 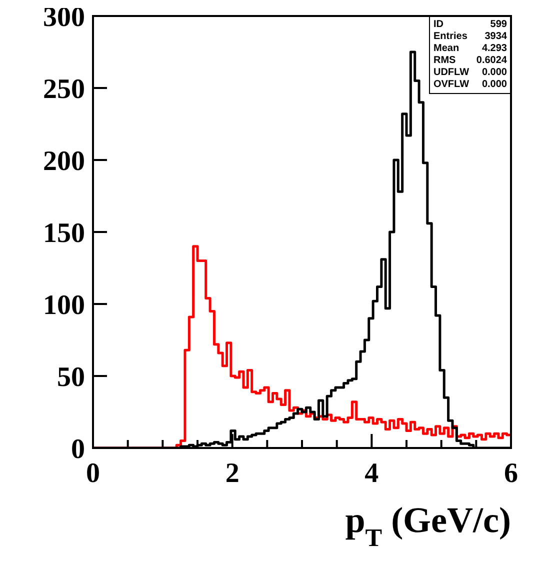 I want to click on y-tick-label: 200, so click(x=64, y=161).